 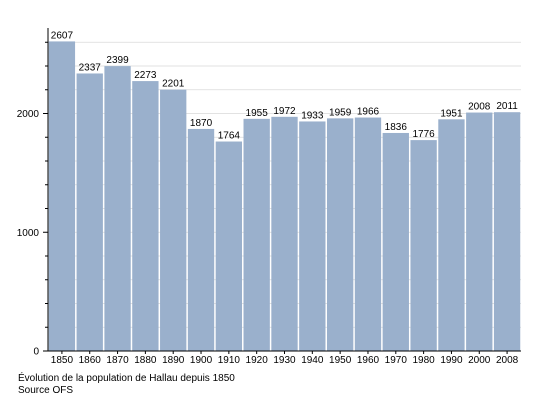 What do you see at coordinates (284, 233) in the screenshot?
I see `bar-1930` at bounding box center [284, 233].